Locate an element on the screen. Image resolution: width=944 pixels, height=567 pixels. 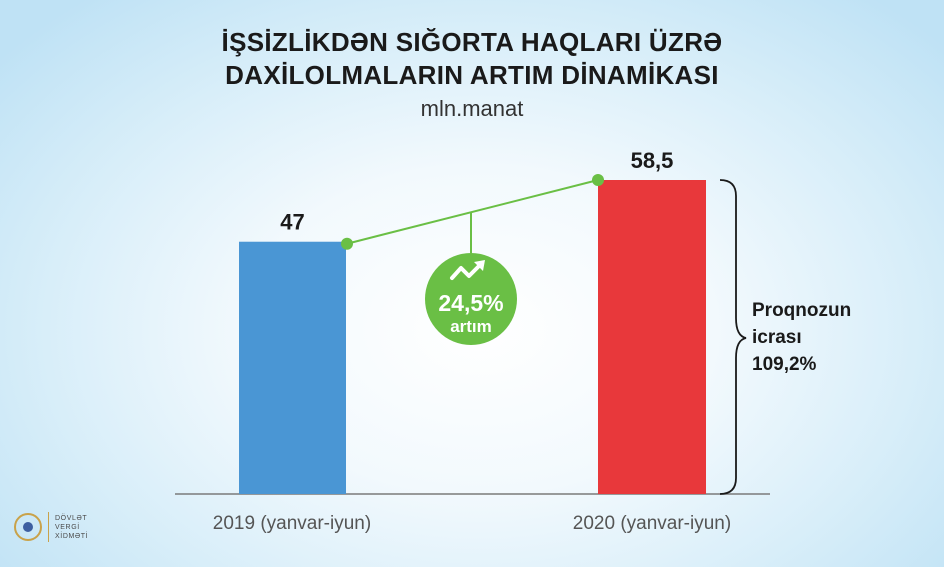
growth-label: artım is located at coordinates (471, 326).